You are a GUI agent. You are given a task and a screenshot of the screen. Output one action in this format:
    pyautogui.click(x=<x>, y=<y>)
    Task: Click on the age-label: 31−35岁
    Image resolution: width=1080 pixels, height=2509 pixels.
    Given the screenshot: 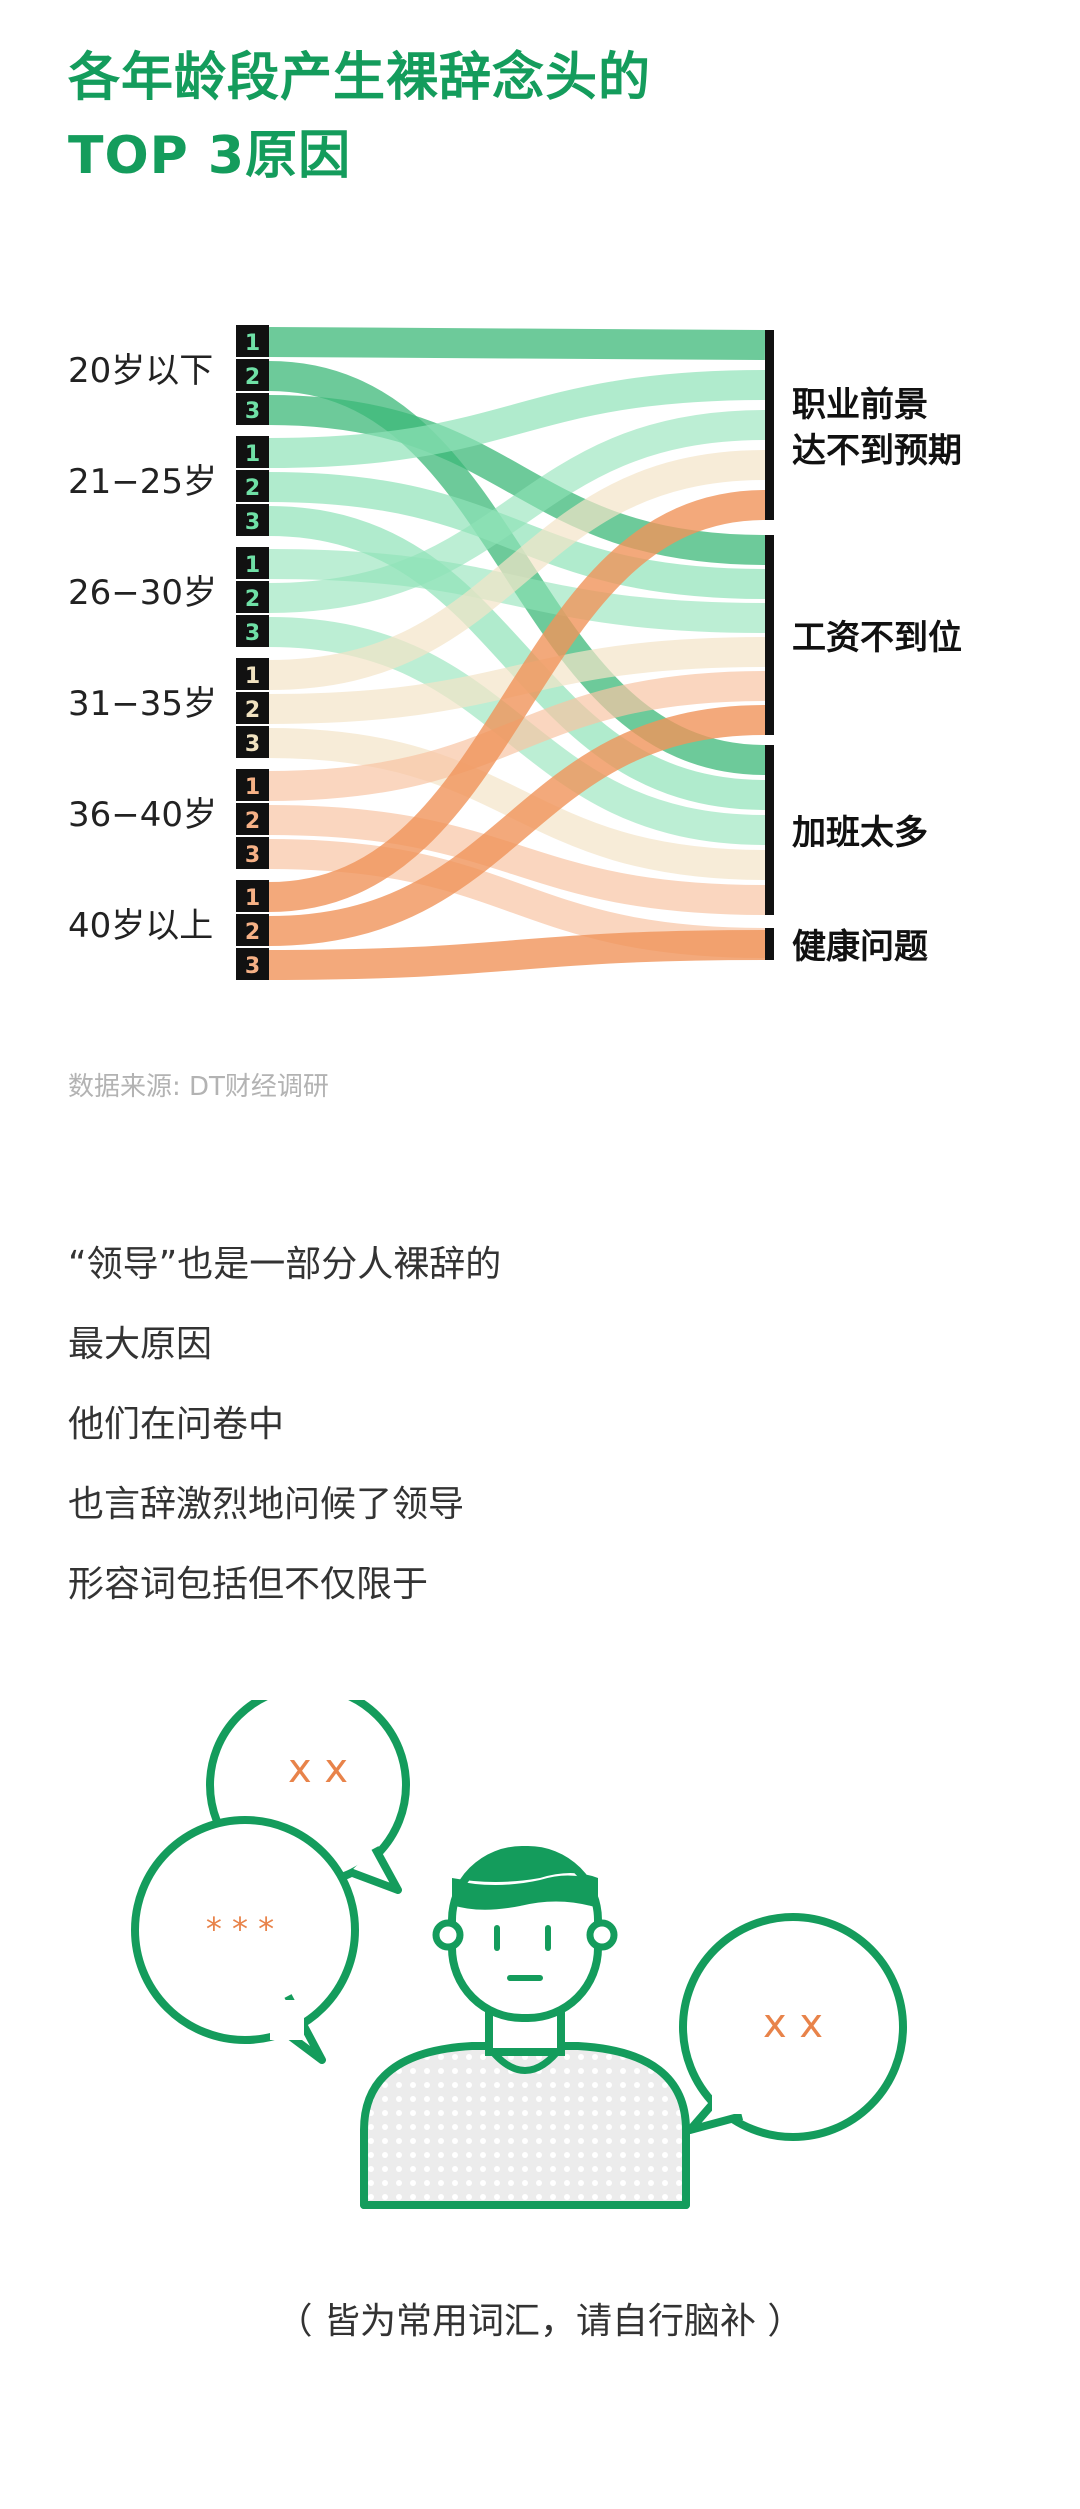 What is the action you would take?
    pyautogui.click(x=142, y=704)
    